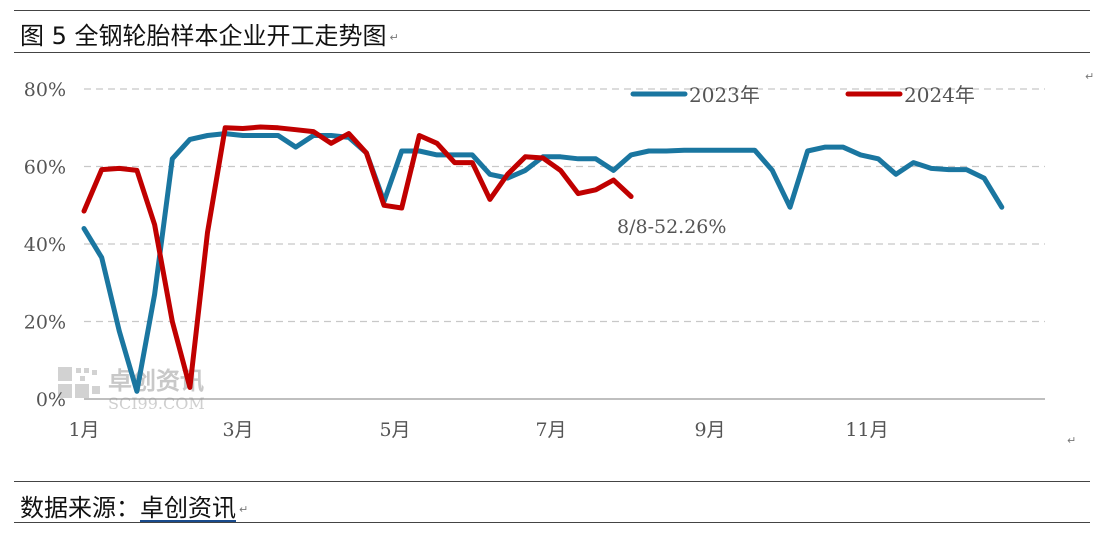  I want to click on x-tick-label: 11月, so click(866, 430).